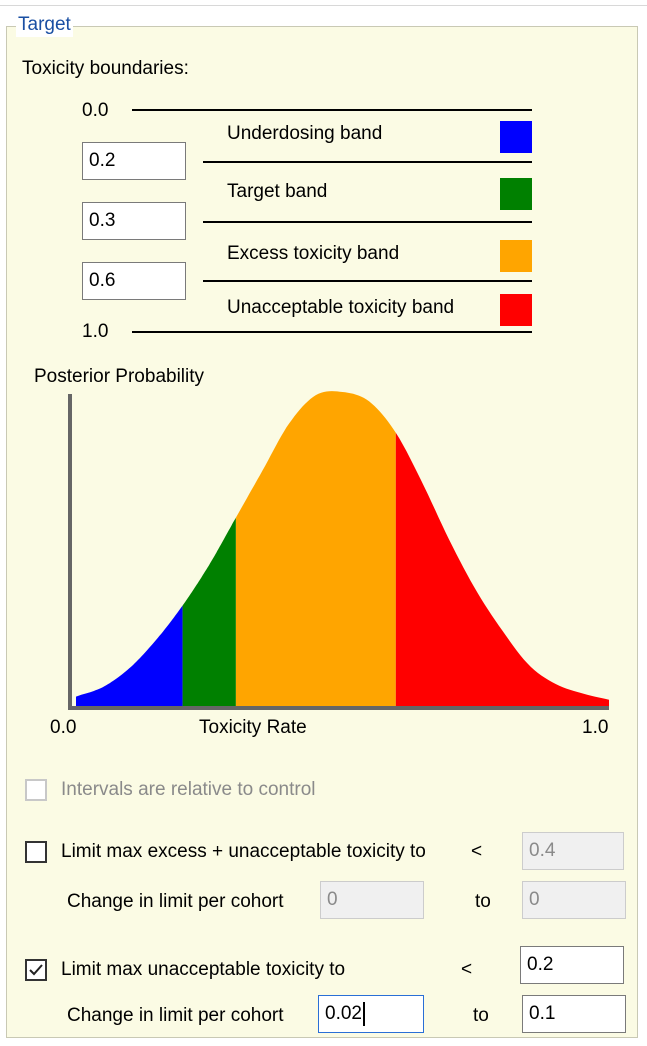  I want to click on band-label-underdosing: Underdosing band, so click(305, 133).